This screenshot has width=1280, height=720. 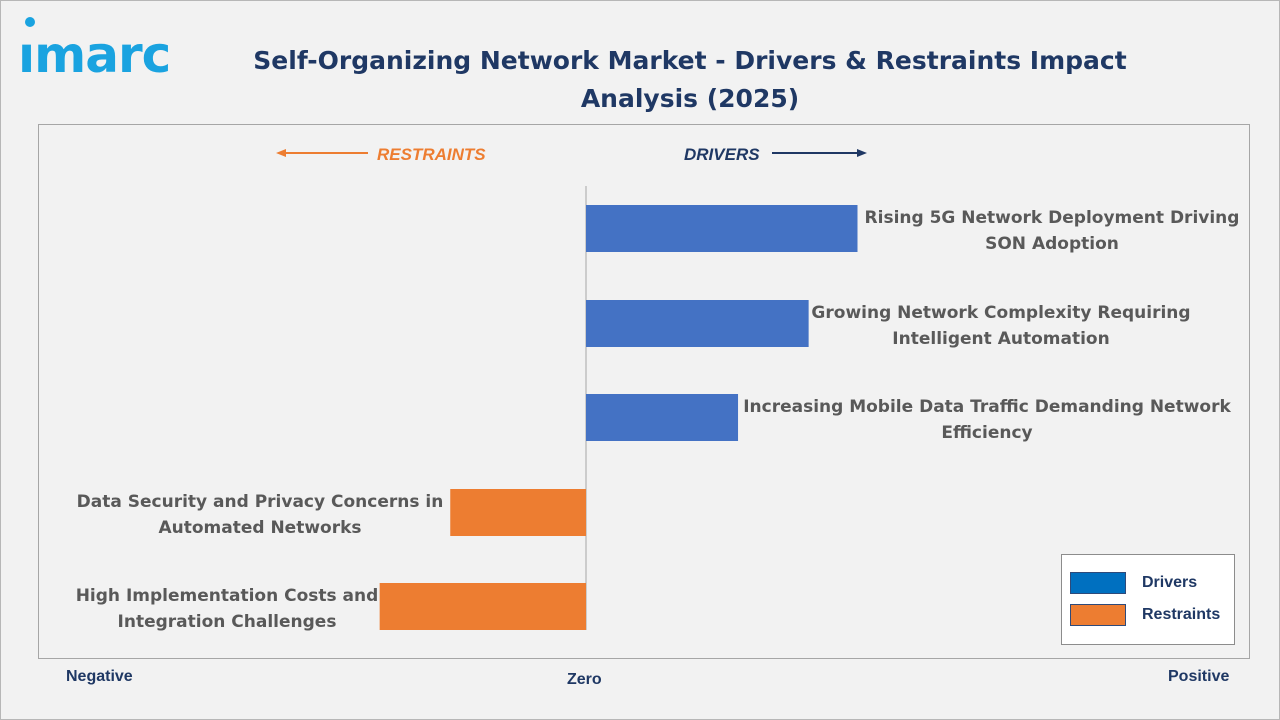 I want to click on logo-graphic: ımarc, so click(x=94, y=50).